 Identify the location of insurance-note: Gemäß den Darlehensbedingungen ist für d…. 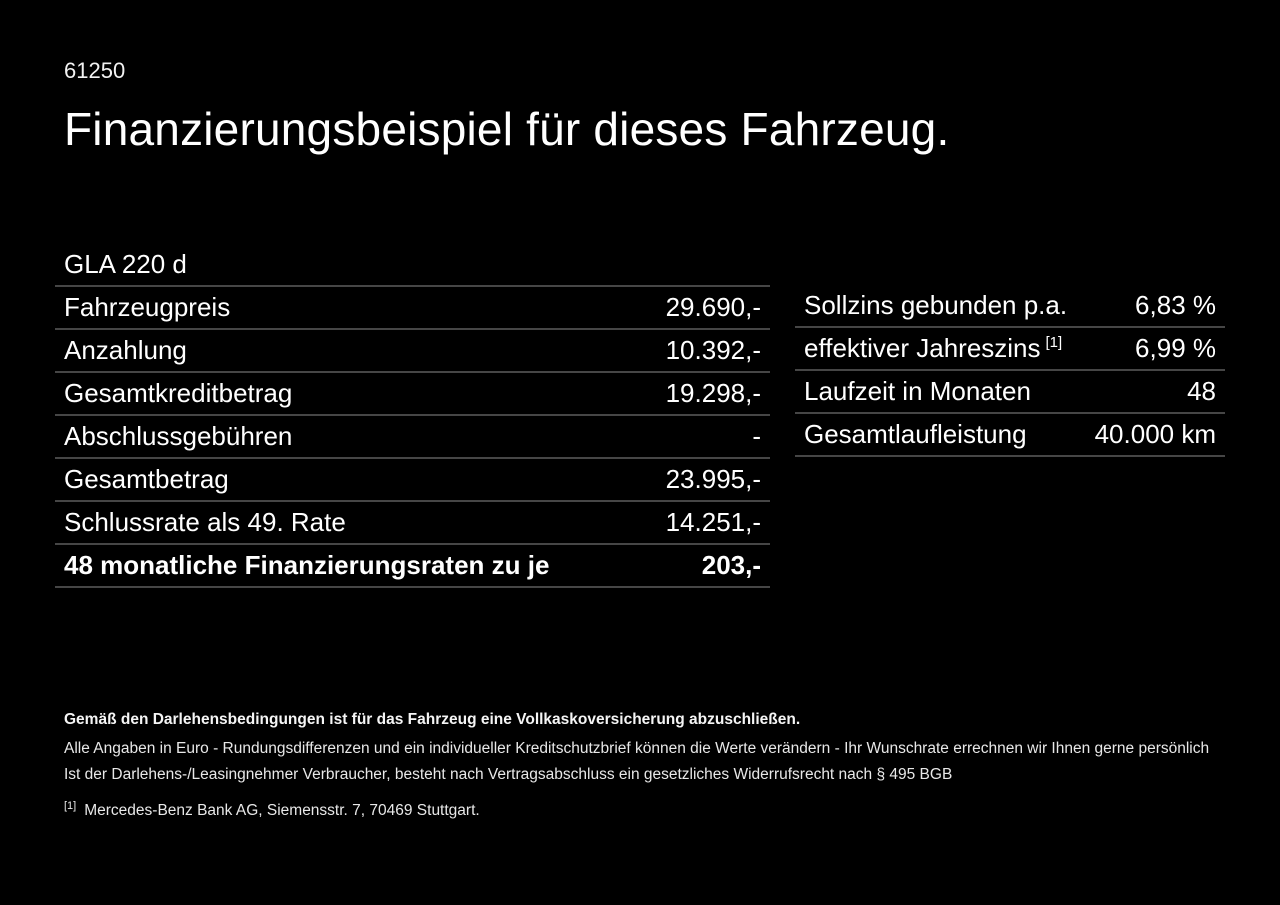
(432, 719).